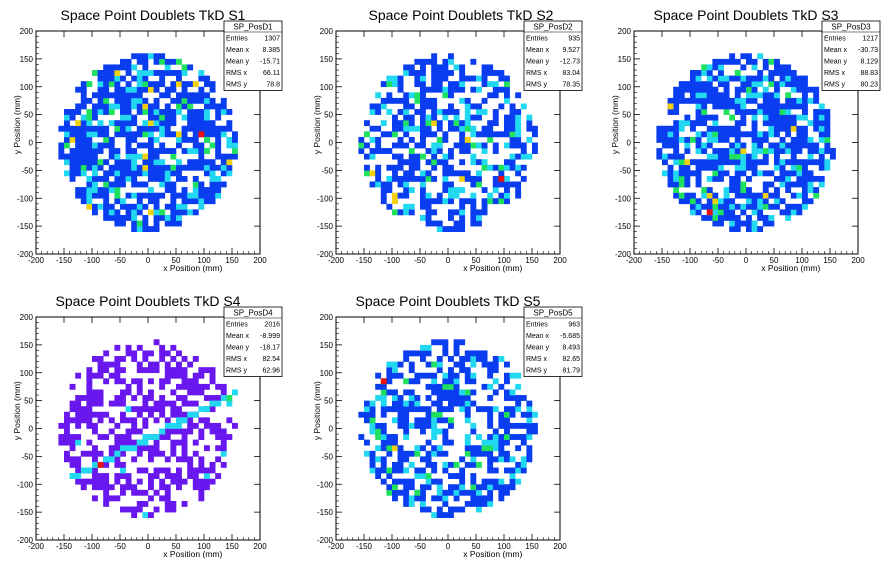  What do you see at coordinates (746, 143) in the screenshot?
I see `heatmap-cells` at bounding box center [746, 143].